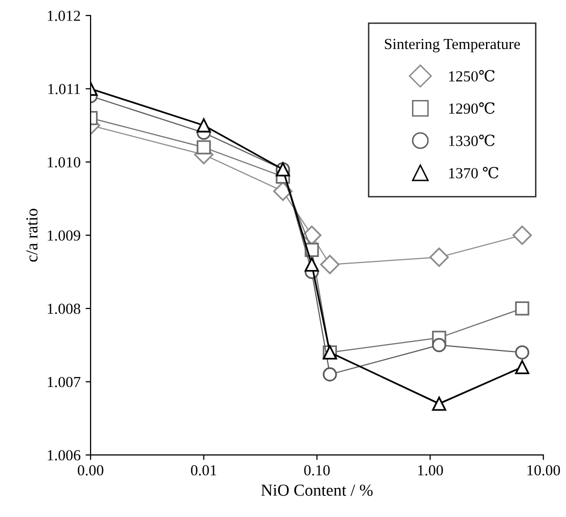 This screenshot has width=566, height=517. I want to click on y-tick-label: 1.007, so click(64, 382).